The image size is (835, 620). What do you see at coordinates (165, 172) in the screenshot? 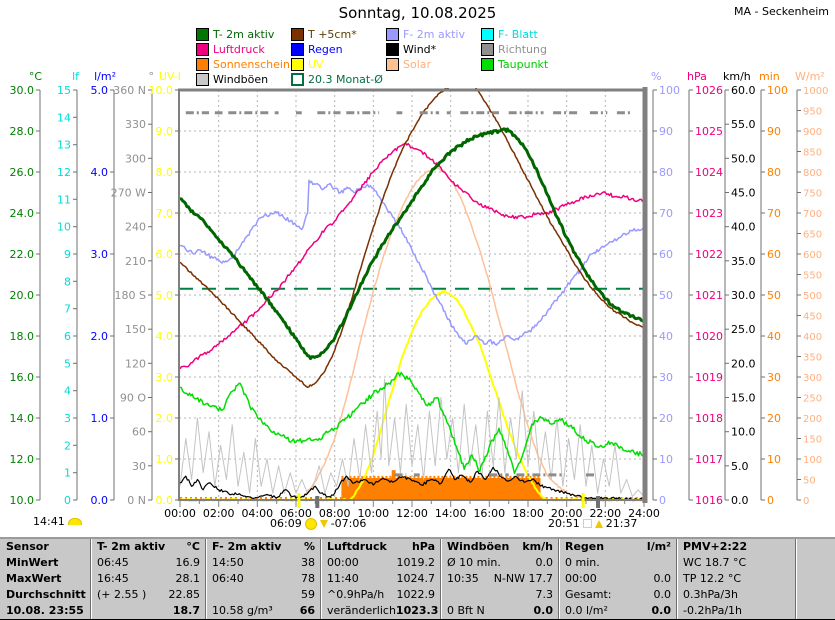
I see `axis-tick-label: 8.0` at bounding box center [165, 172].